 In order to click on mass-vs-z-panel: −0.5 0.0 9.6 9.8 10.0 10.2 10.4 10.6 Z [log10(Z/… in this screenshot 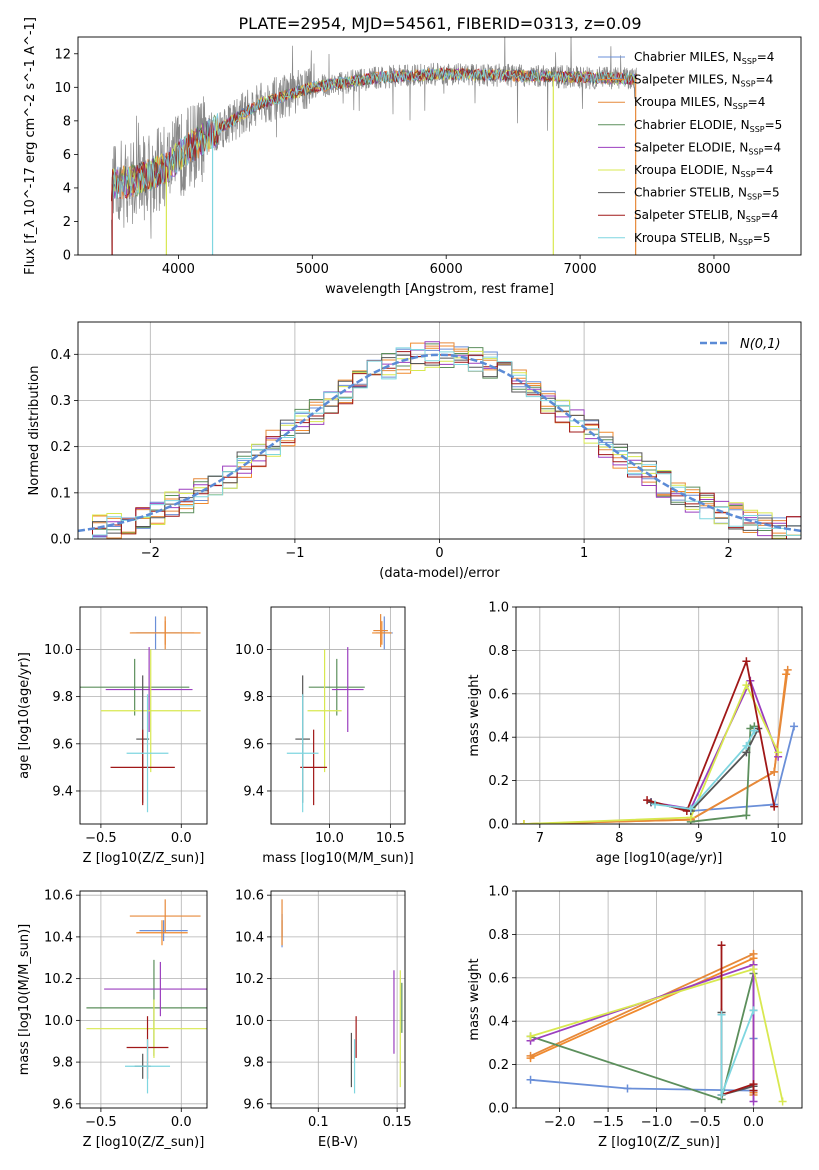, I will do `click(112, 1019)`.